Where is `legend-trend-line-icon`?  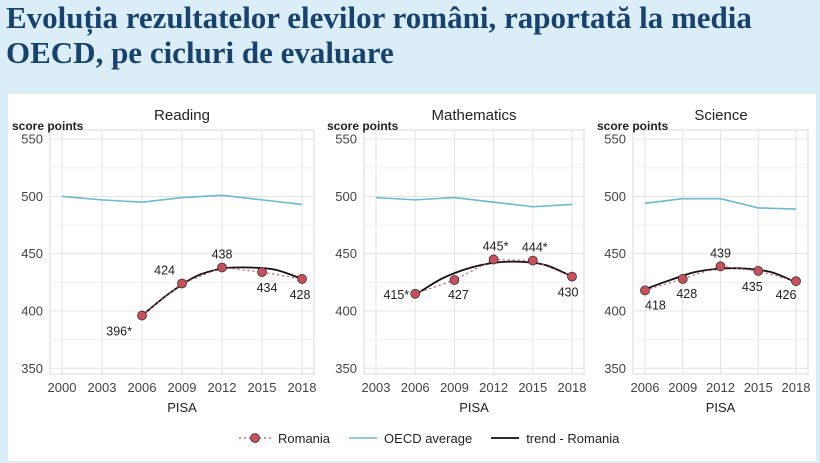 legend-trend-line-icon is located at coordinates (505, 438).